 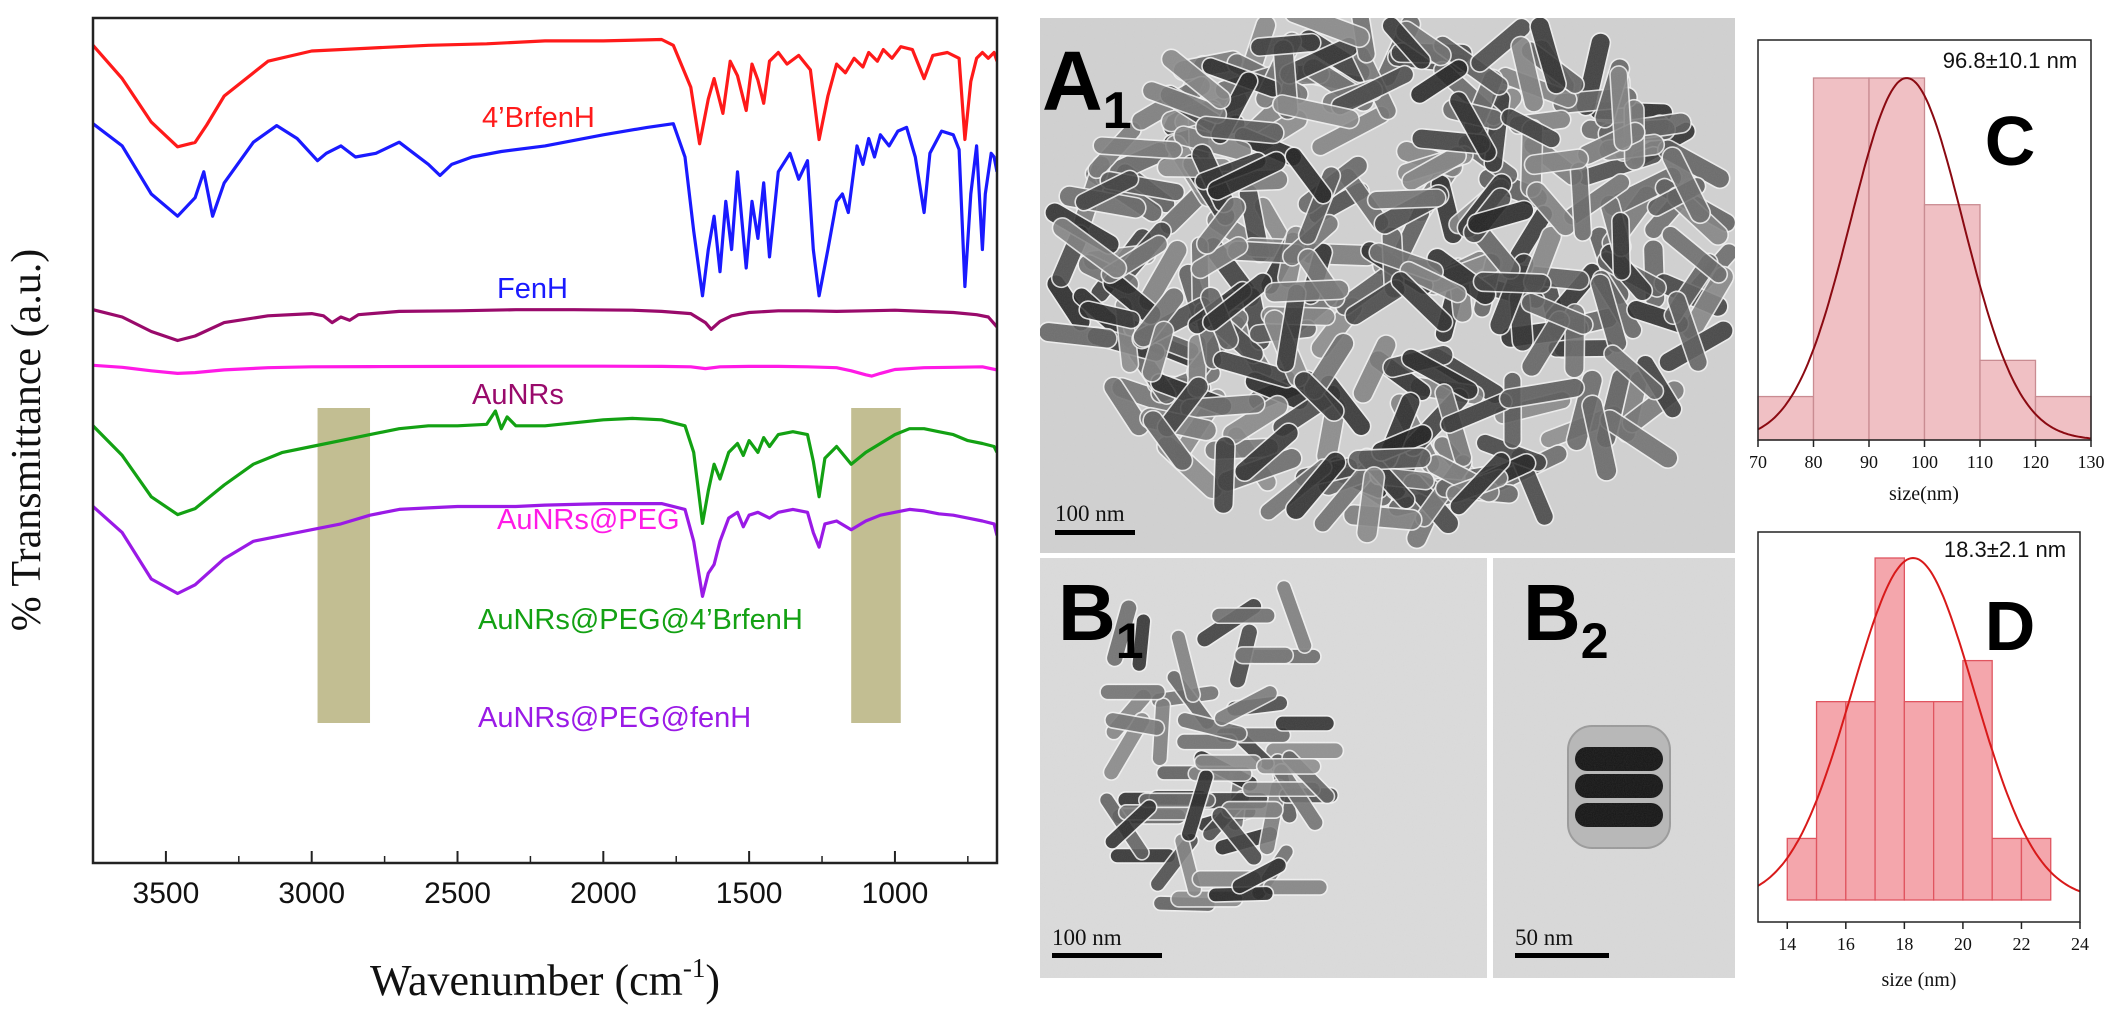 What do you see at coordinates (640, 620) in the screenshot?
I see `series-label-aunrs-peg-4brfenh: AuNRs@PEG@4’BrfenH` at bounding box center [640, 620].